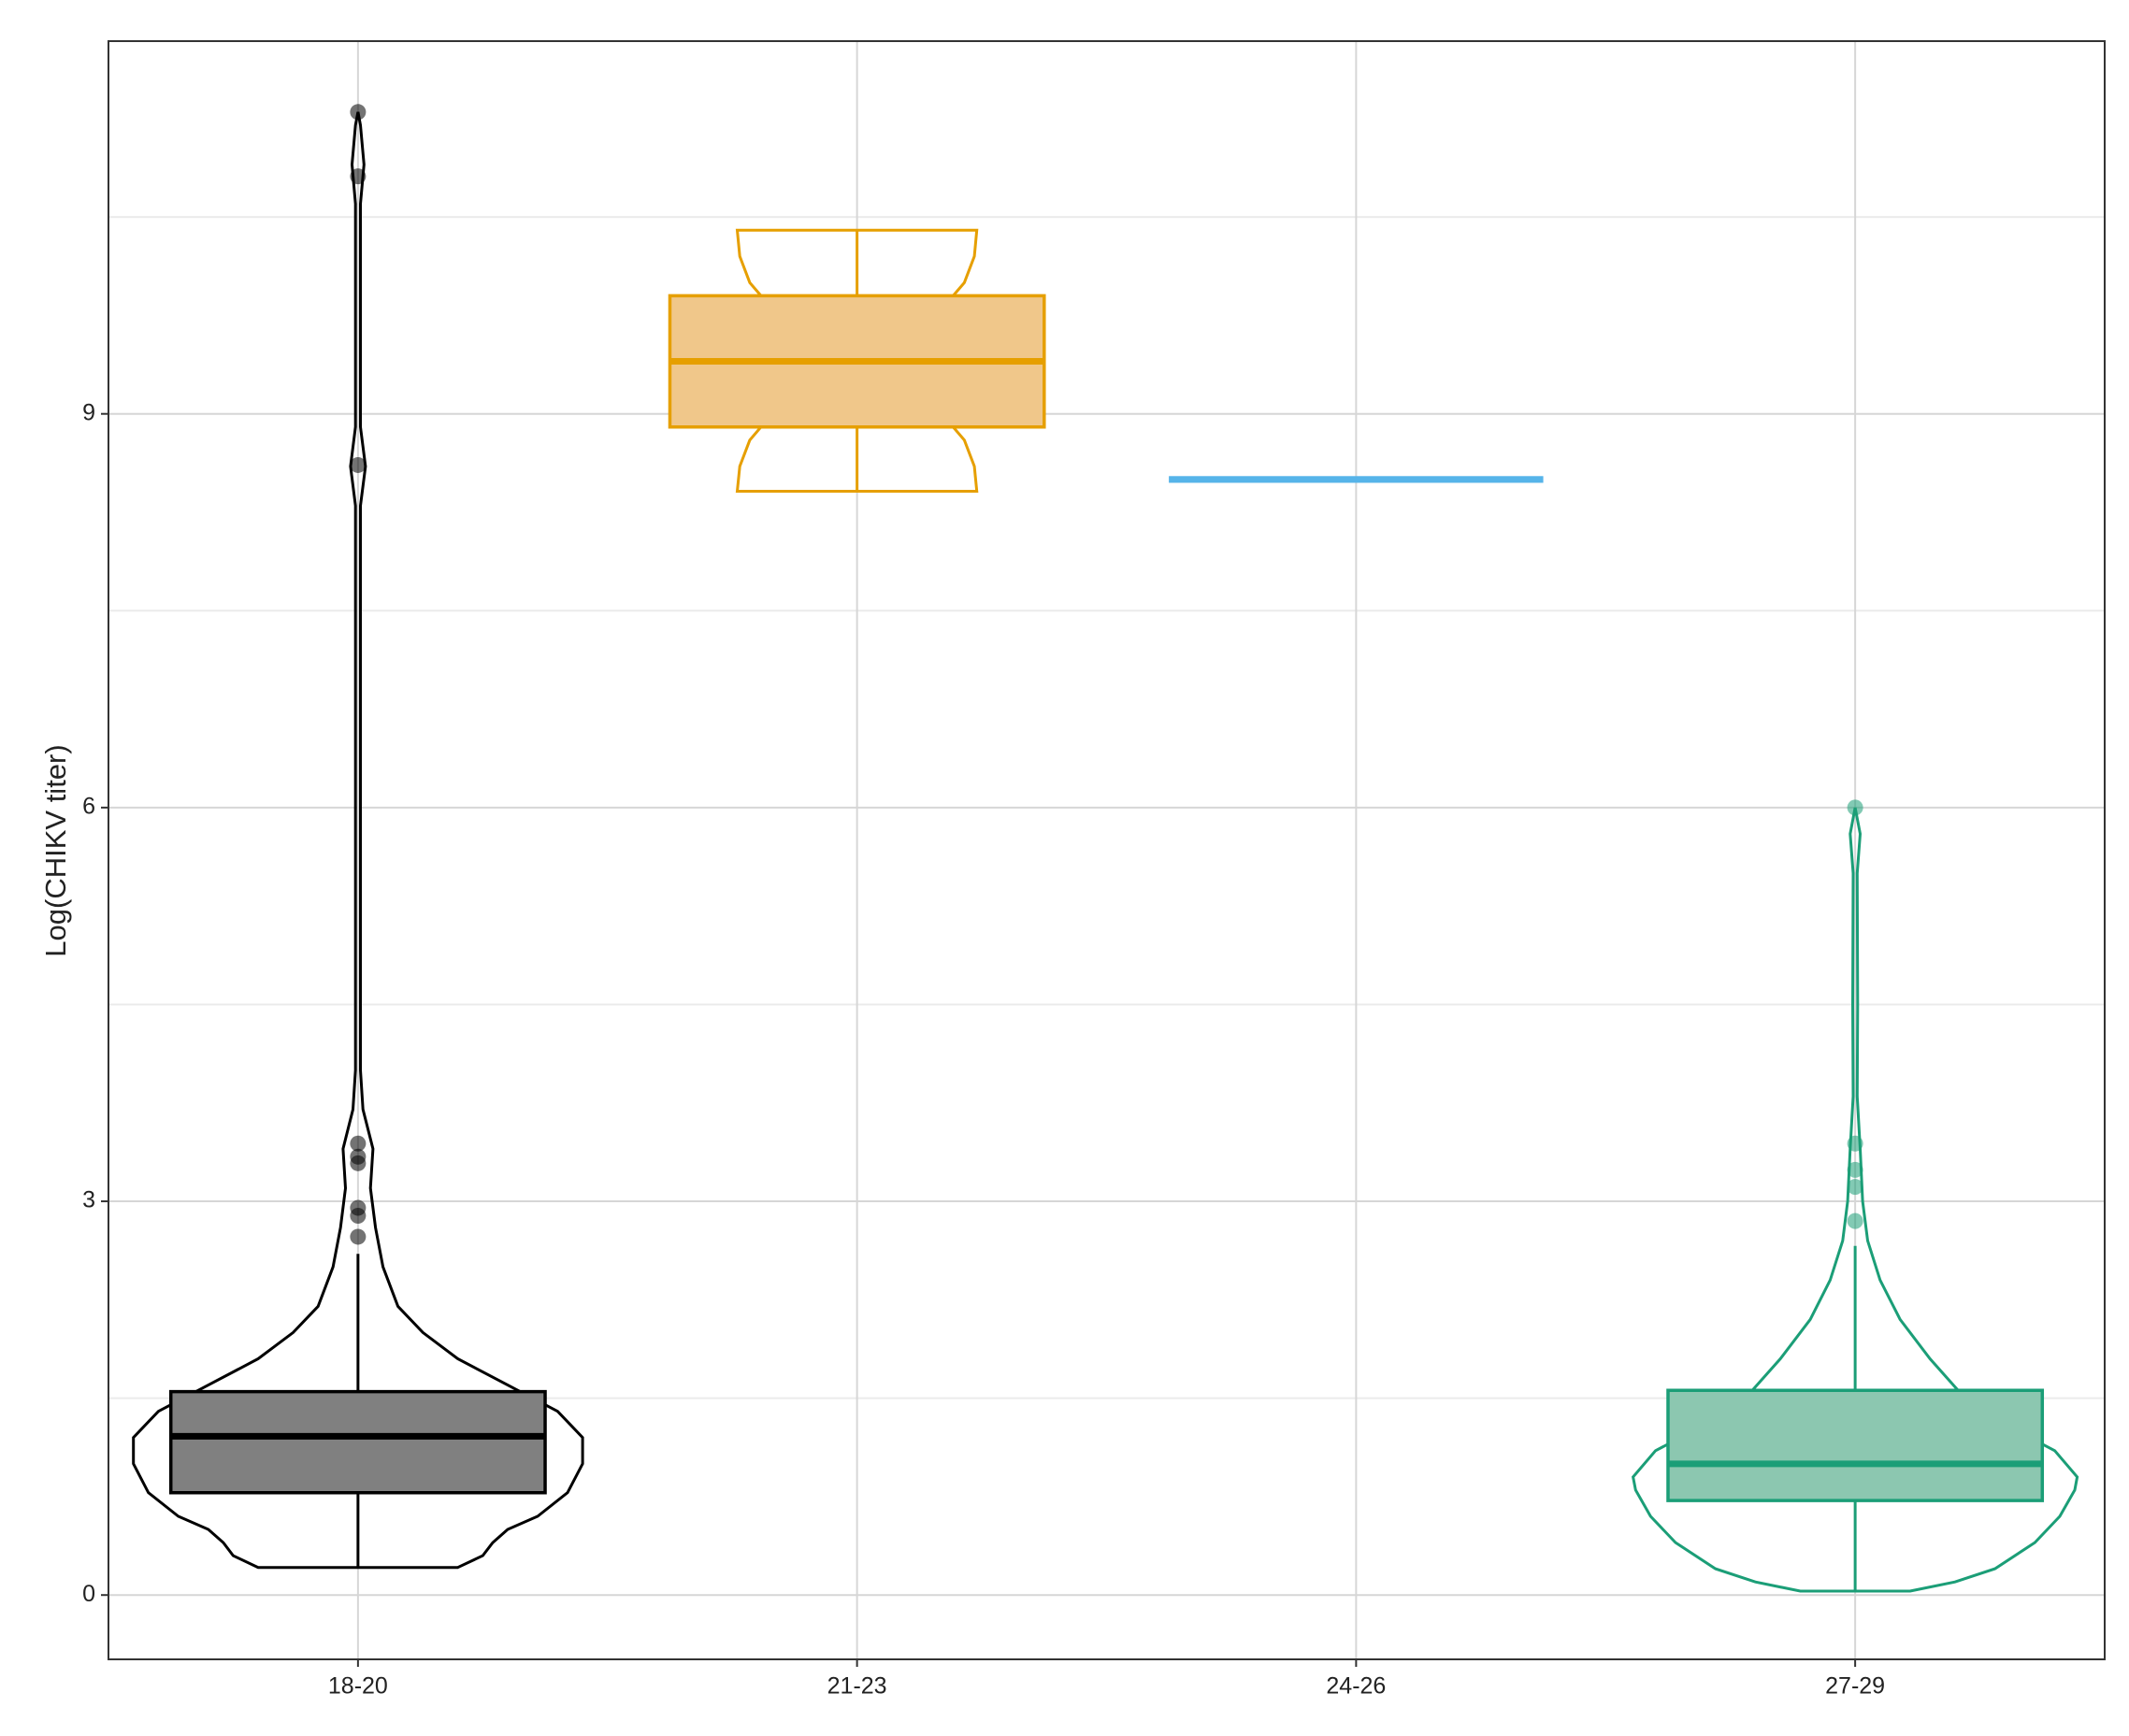  Describe the element at coordinates (88, 412) in the screenshot. I see `y-tick-label: 9` at that location.